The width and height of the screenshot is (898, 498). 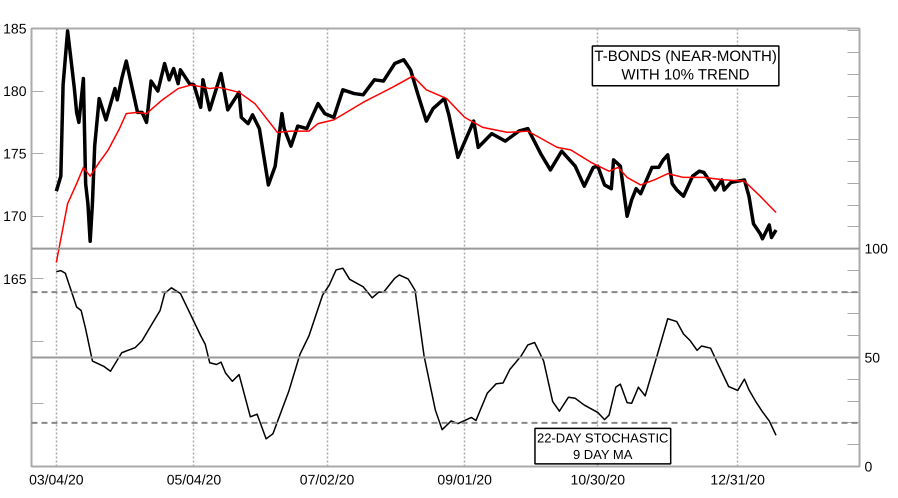 What do you see at coordinates (15, 278) in the screenshot?
I see `y-tick-label: 165` at bounding box center [15, 278].